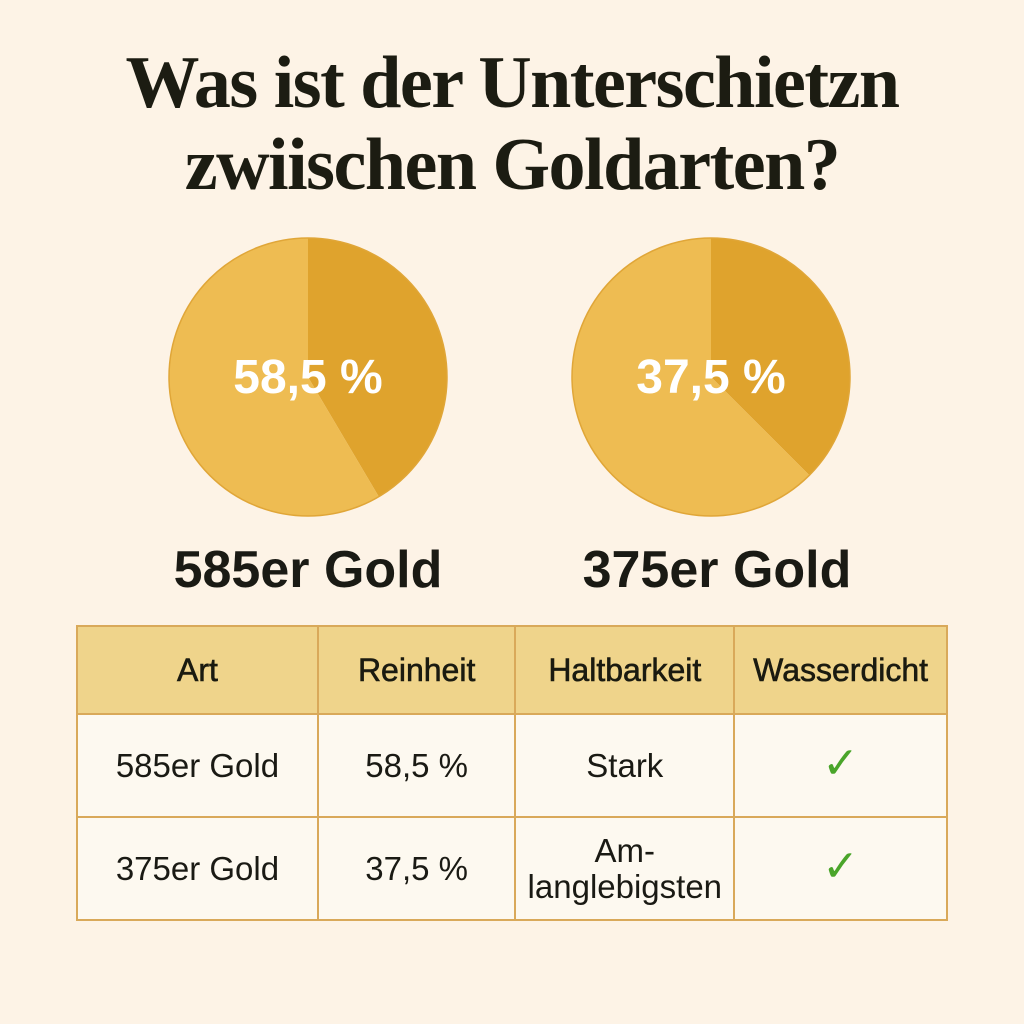 The image size is (1024, 1024). What do you see at coordinates (308, 570) in the screenshot?
I see `pie-title-585: 585er Gold` at bounding box center [308, 570].